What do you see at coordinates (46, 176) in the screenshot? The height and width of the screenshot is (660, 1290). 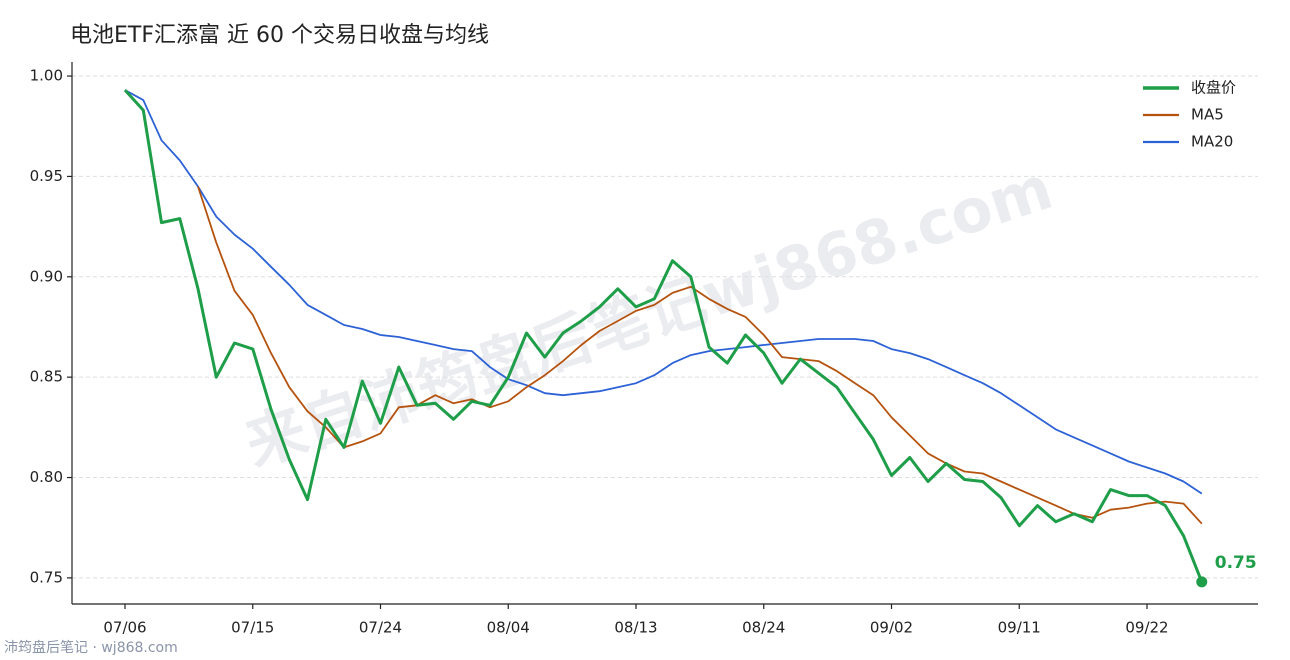 I see `y-tick-label: 0.95` at bounding box center [46, 176].